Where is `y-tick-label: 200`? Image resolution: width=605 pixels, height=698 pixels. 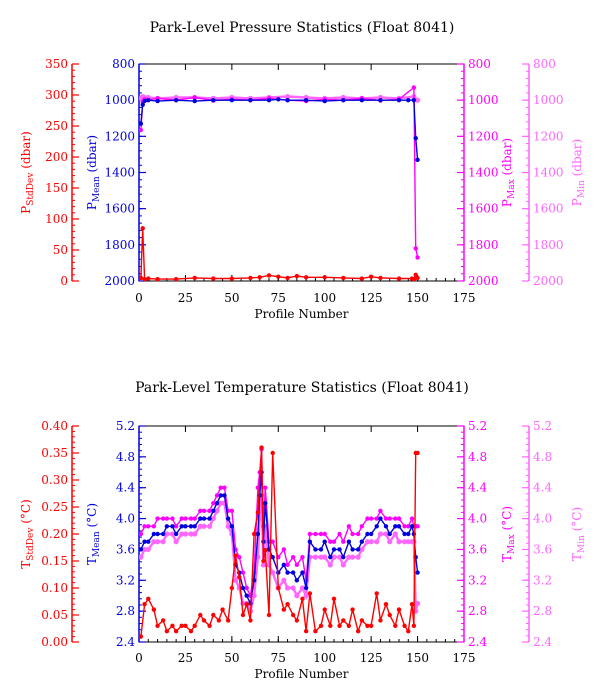
y-tick-label: 200 is located at coordinates (56, 157).